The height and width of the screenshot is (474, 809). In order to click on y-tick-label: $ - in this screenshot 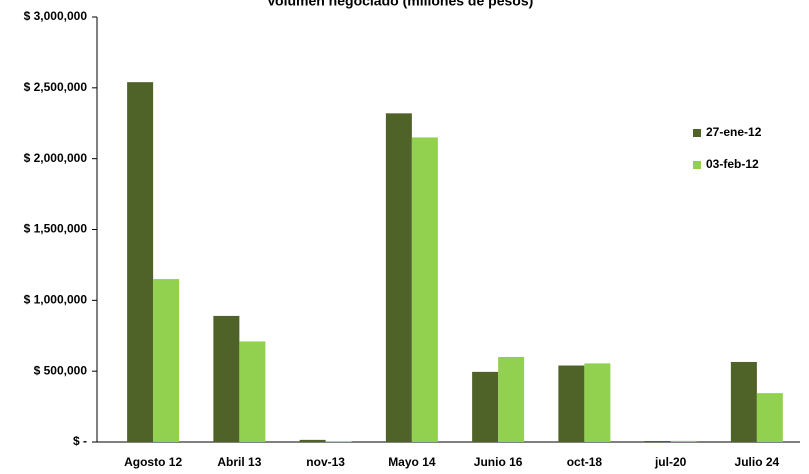, I will do `click(80, 441)`.